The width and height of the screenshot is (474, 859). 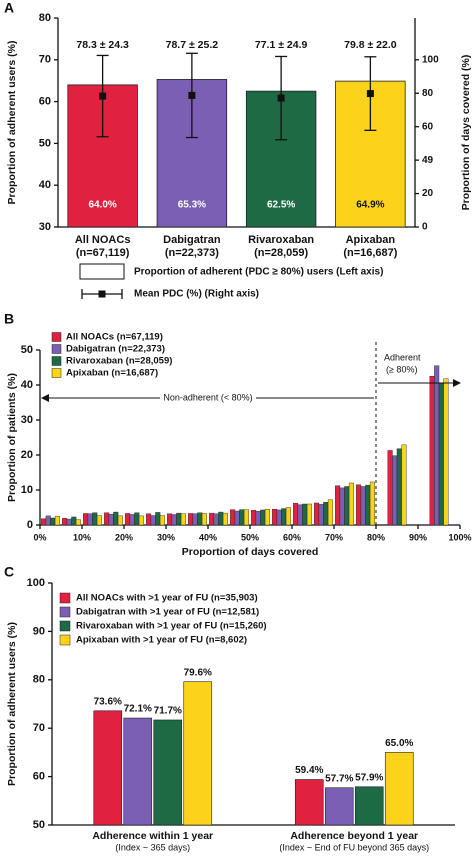 I want to click on x-tick-label: 50%, so click(x=250, y=537).